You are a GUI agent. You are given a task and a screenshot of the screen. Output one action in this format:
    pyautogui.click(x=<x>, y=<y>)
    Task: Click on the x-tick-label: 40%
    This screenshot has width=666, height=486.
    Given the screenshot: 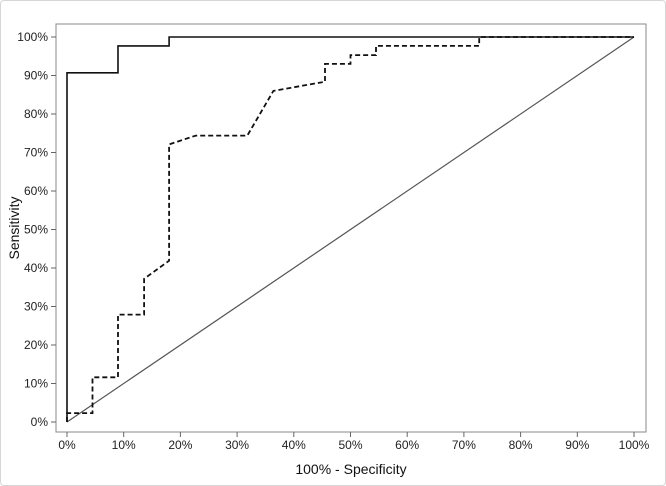 What is the action you would take?
    pyautogui.click(x=294, y=445)
    